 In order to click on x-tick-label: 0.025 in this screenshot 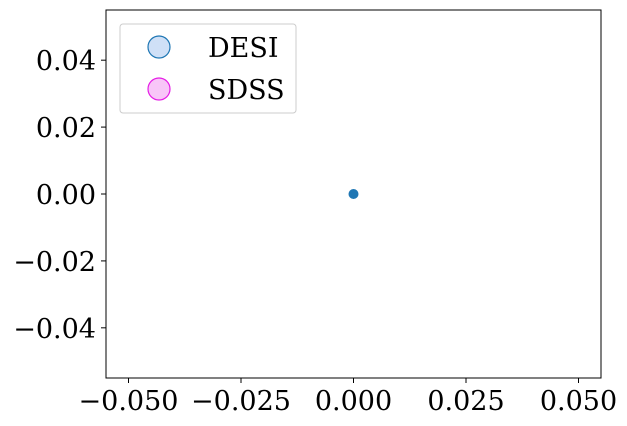, I will do `click(465, 401)`.